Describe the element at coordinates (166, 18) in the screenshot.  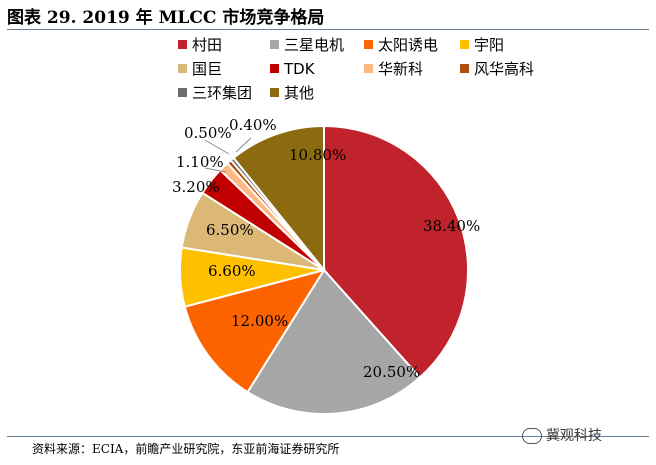
I see `chart-title: 图表 29. 2019 年 MLCC 市场竞争格局` at that location.